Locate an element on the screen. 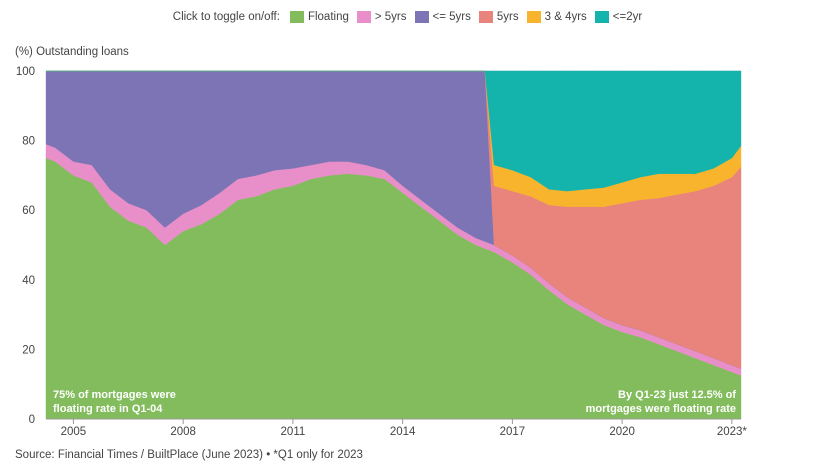 The width and height of the screenshot is (819, 470). y-tick-label: 40 is located at coordinates (28, 281).